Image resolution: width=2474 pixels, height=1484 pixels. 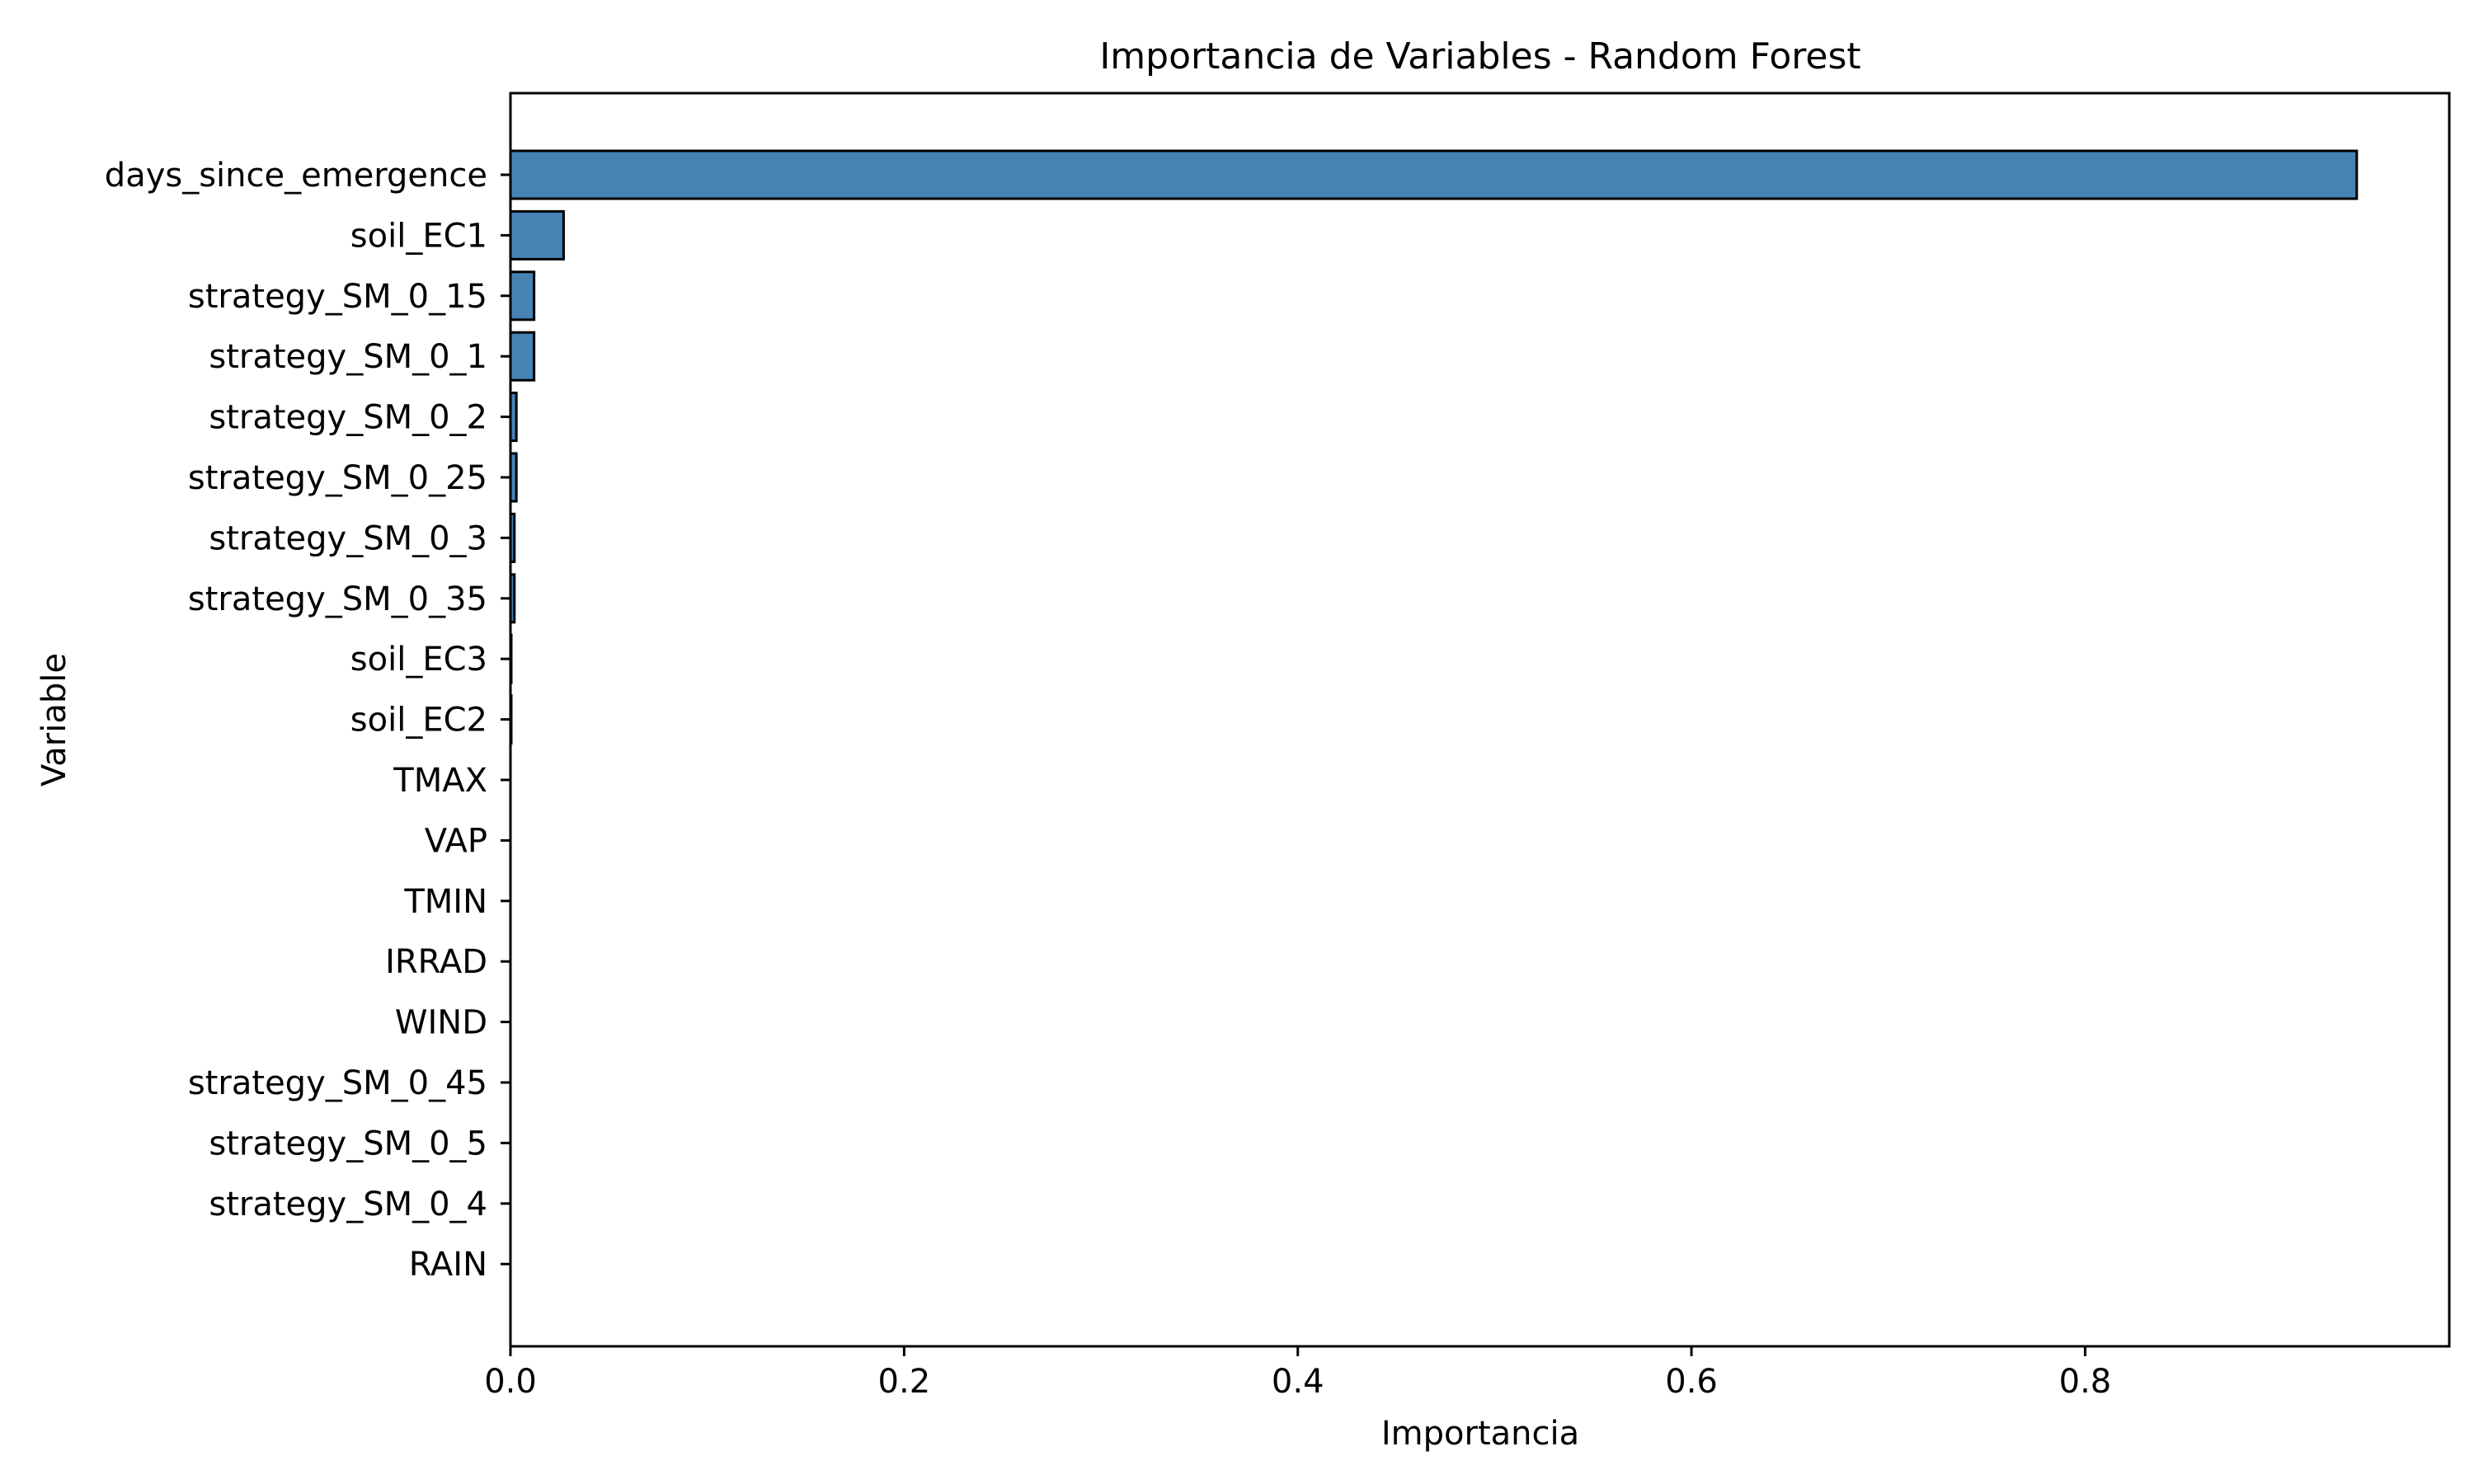 What do you see at coordinates (1480, 1434) in the screenshot?
I see `x-axis-label: Importancia` at bounding box center [1480, 1434].